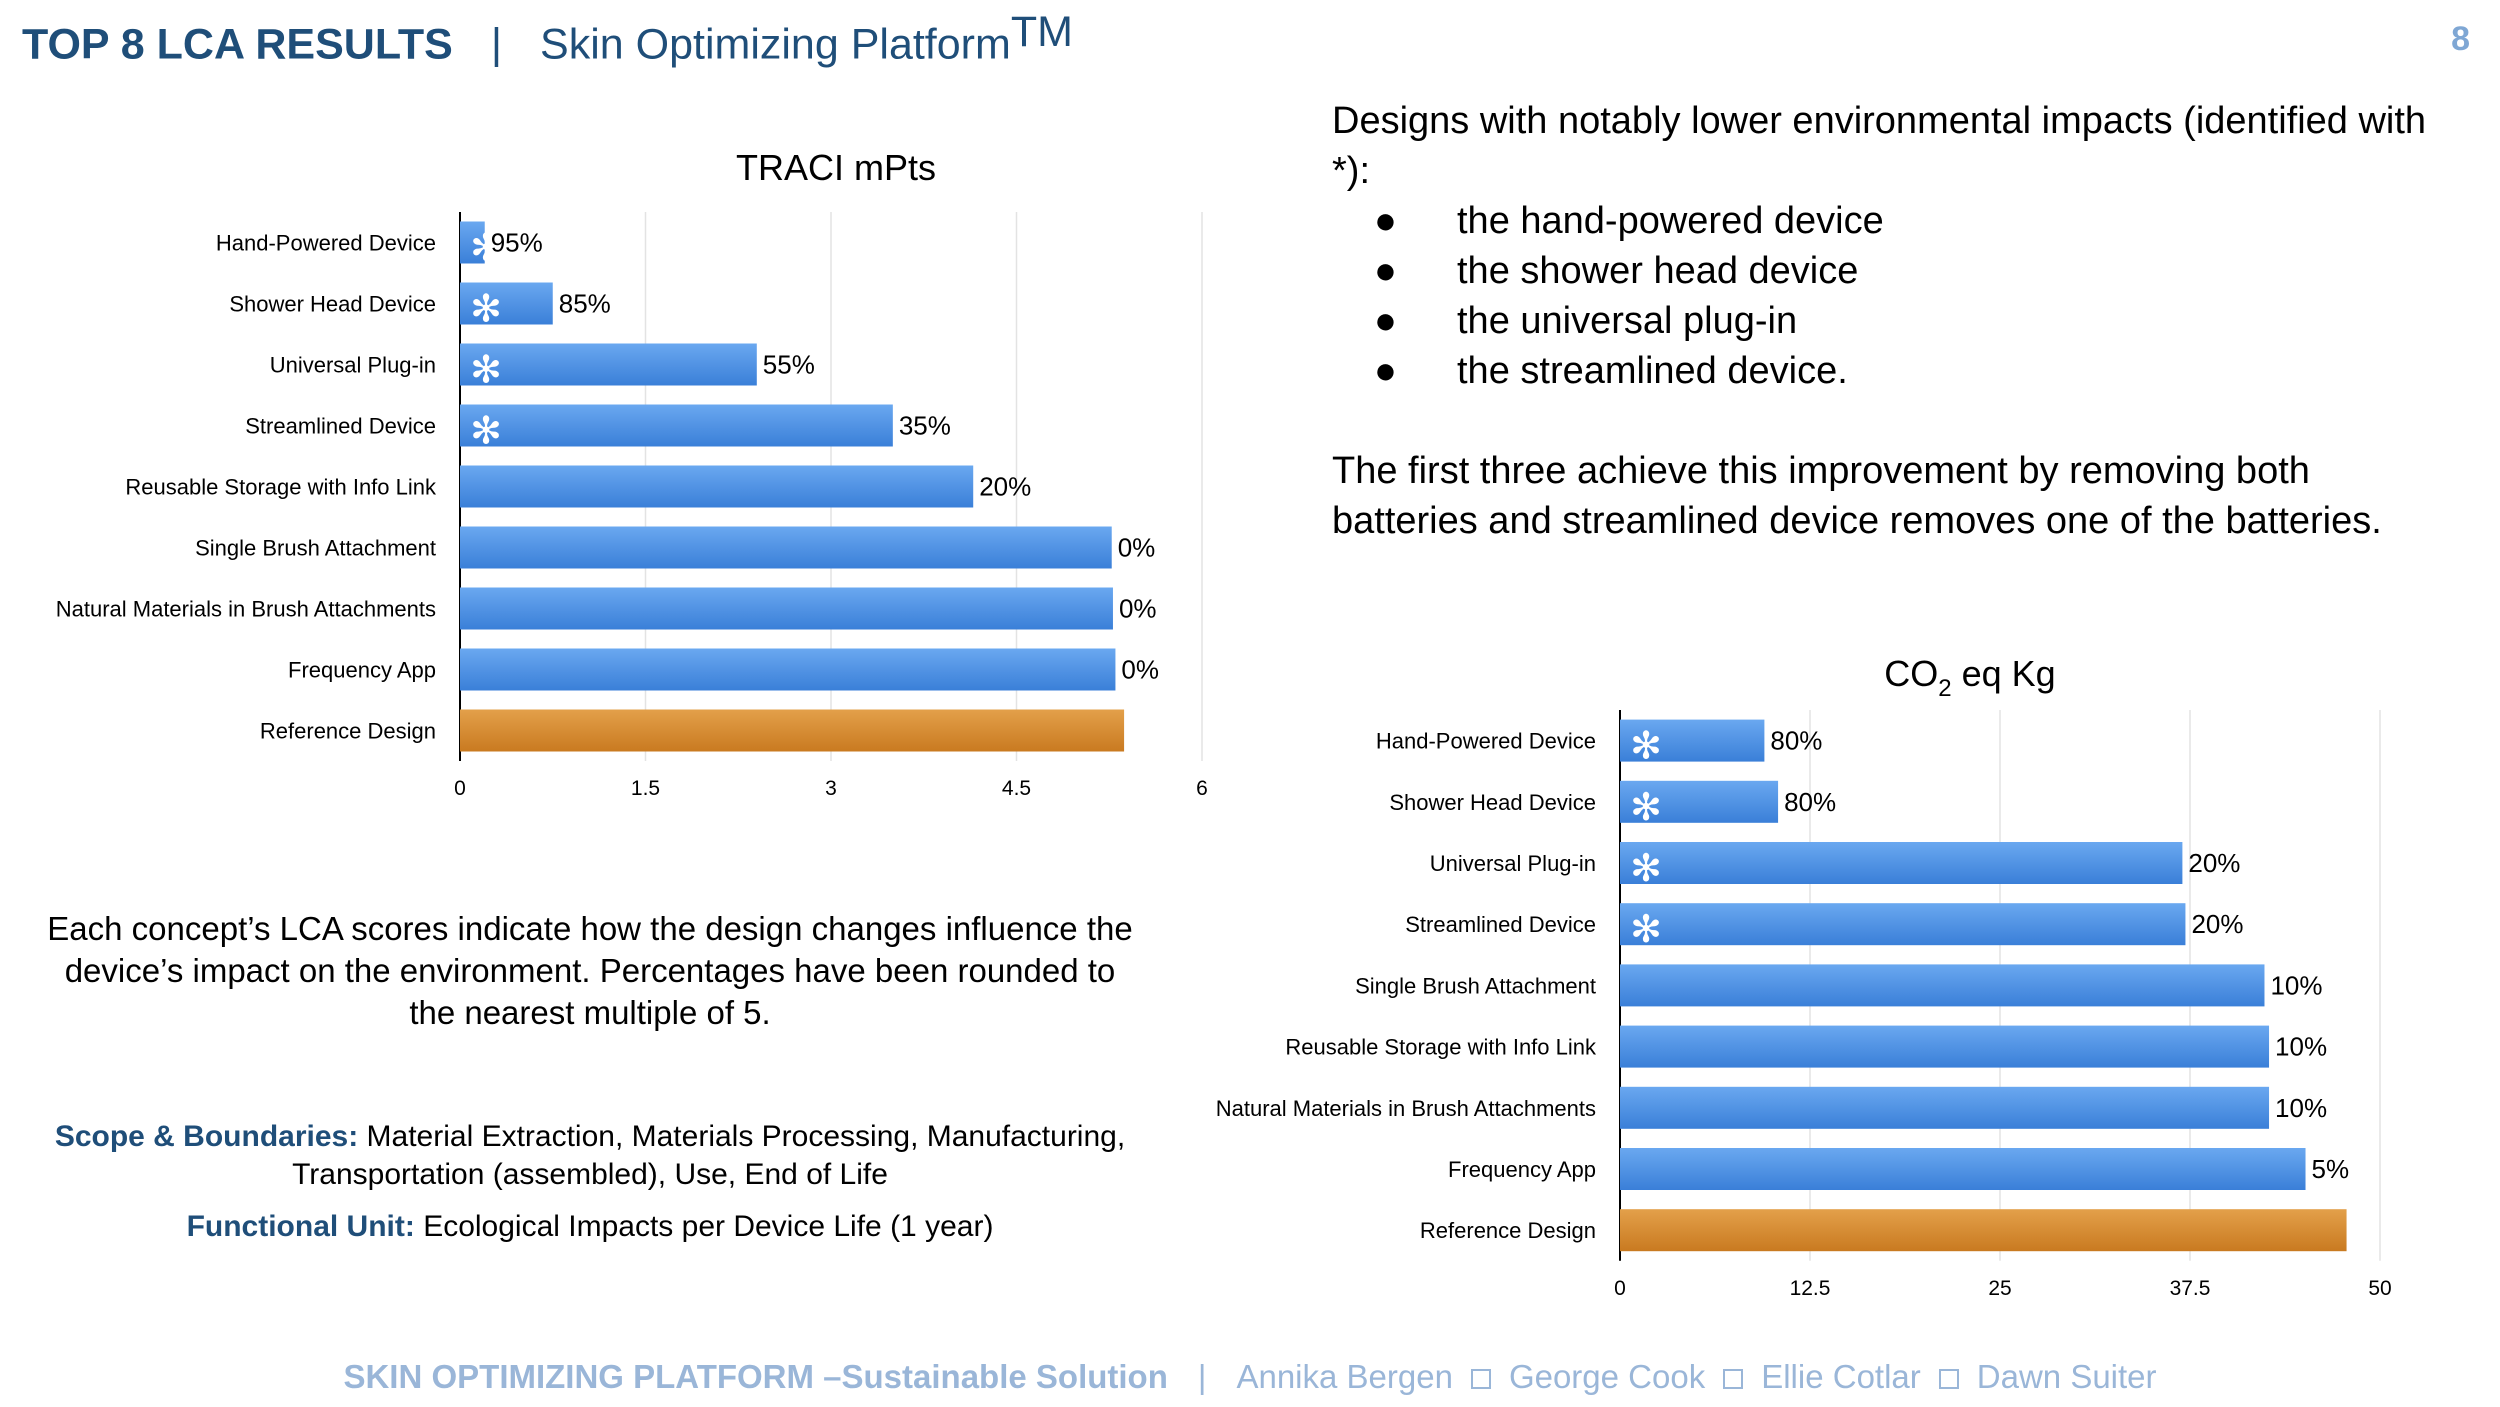 Image resolution: width=2500 pixels, height=1407 pixels. Describe the element at coordinates (300, 1226) in the screenshot. I see `functional-unit-label: Functional Unit:` at that location.